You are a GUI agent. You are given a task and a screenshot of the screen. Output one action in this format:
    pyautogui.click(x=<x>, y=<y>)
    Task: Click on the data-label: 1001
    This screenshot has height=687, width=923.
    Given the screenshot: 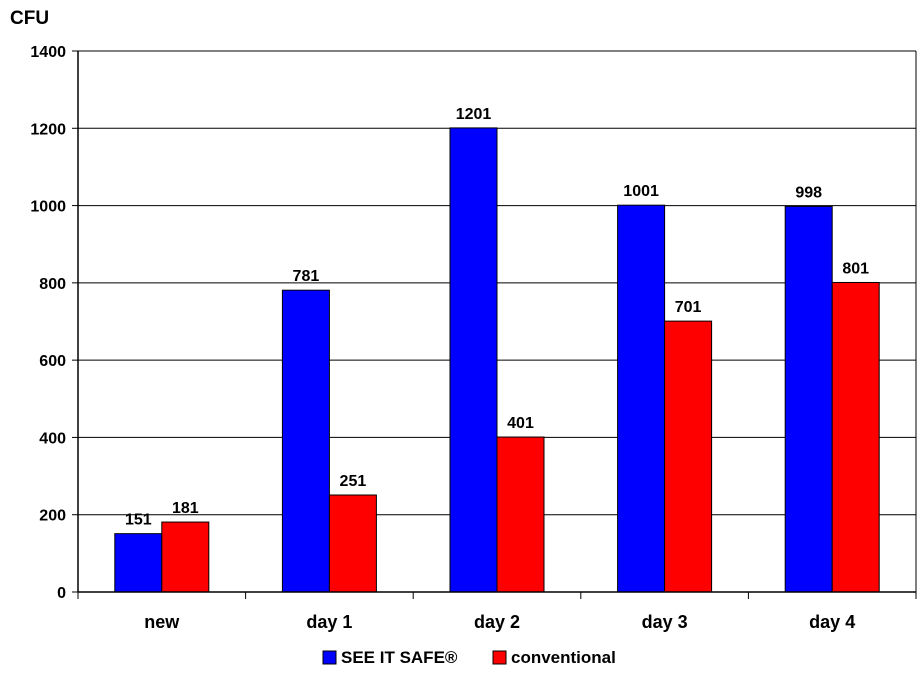 What is the action you would take?
    pyautogui.click(x=641, y=191)
    